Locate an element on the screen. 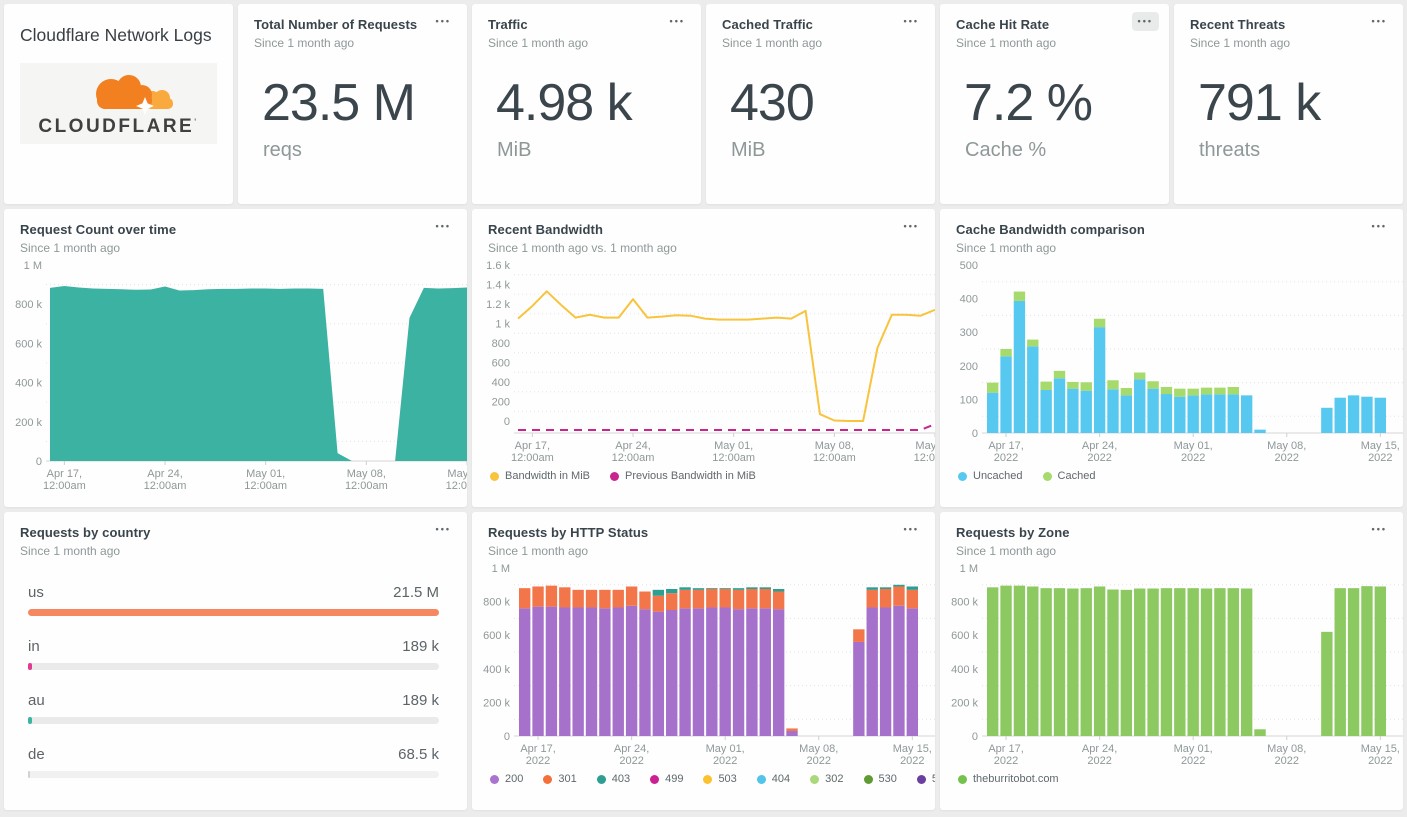 Image resolution: width=1407 pixels, height=817 pixels. country-label: de is located at coordinates (36, 754).